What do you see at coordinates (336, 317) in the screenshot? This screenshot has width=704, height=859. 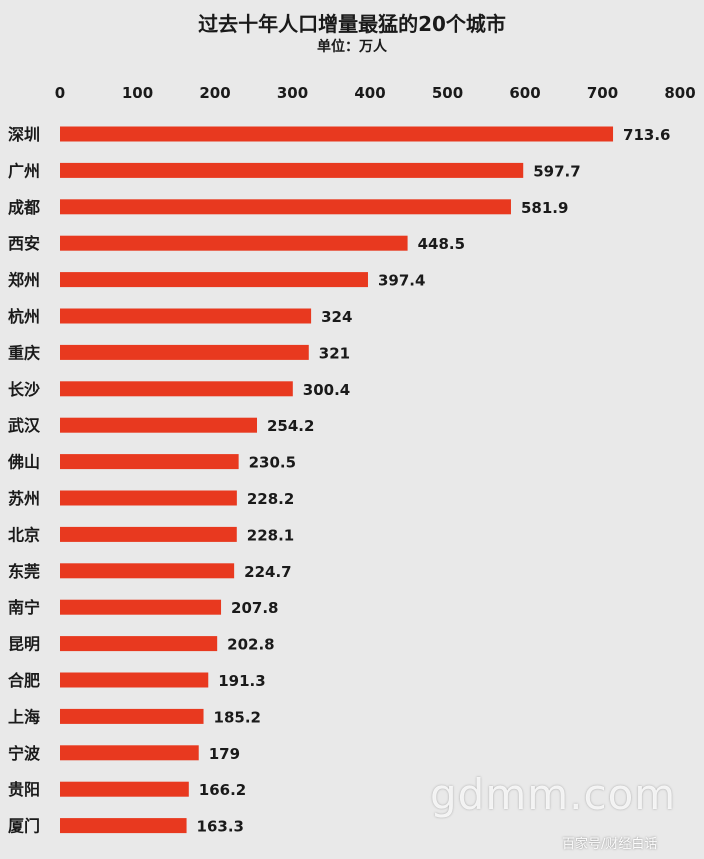 I see `value-label: 324` at bounding box center [336, 317].